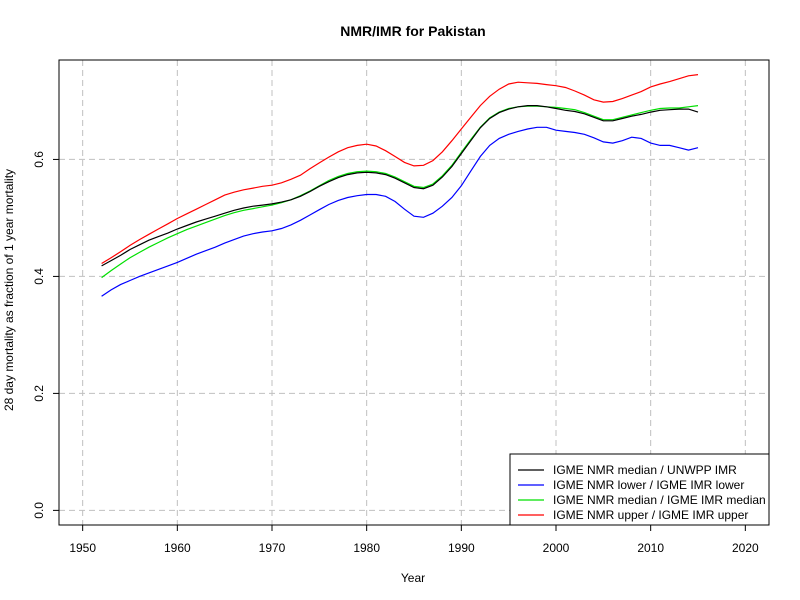 The width and height of the screenshot is (800, 600). Describe the element at coordinates (45, 335) in the screenshot. I see `y-axis: 0.0 0.2 0.4 0.6` at that location.